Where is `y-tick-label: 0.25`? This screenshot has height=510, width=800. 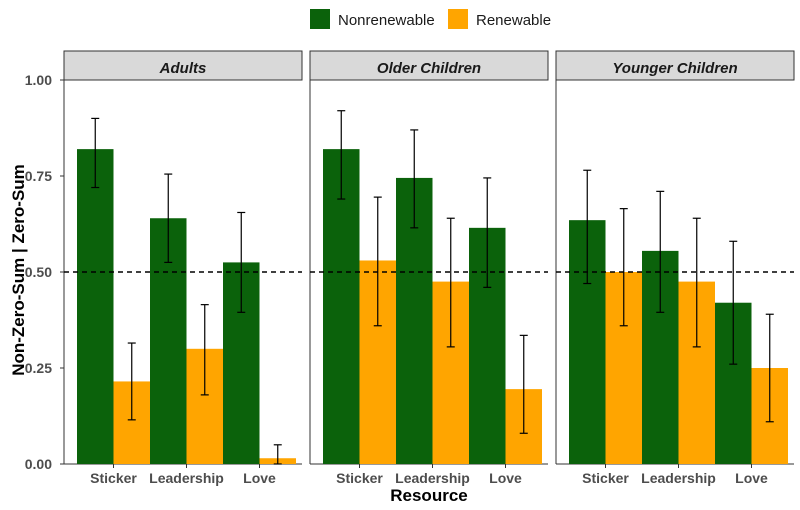 y-tick-label: 0.25 is located at coordinates (38, 368).